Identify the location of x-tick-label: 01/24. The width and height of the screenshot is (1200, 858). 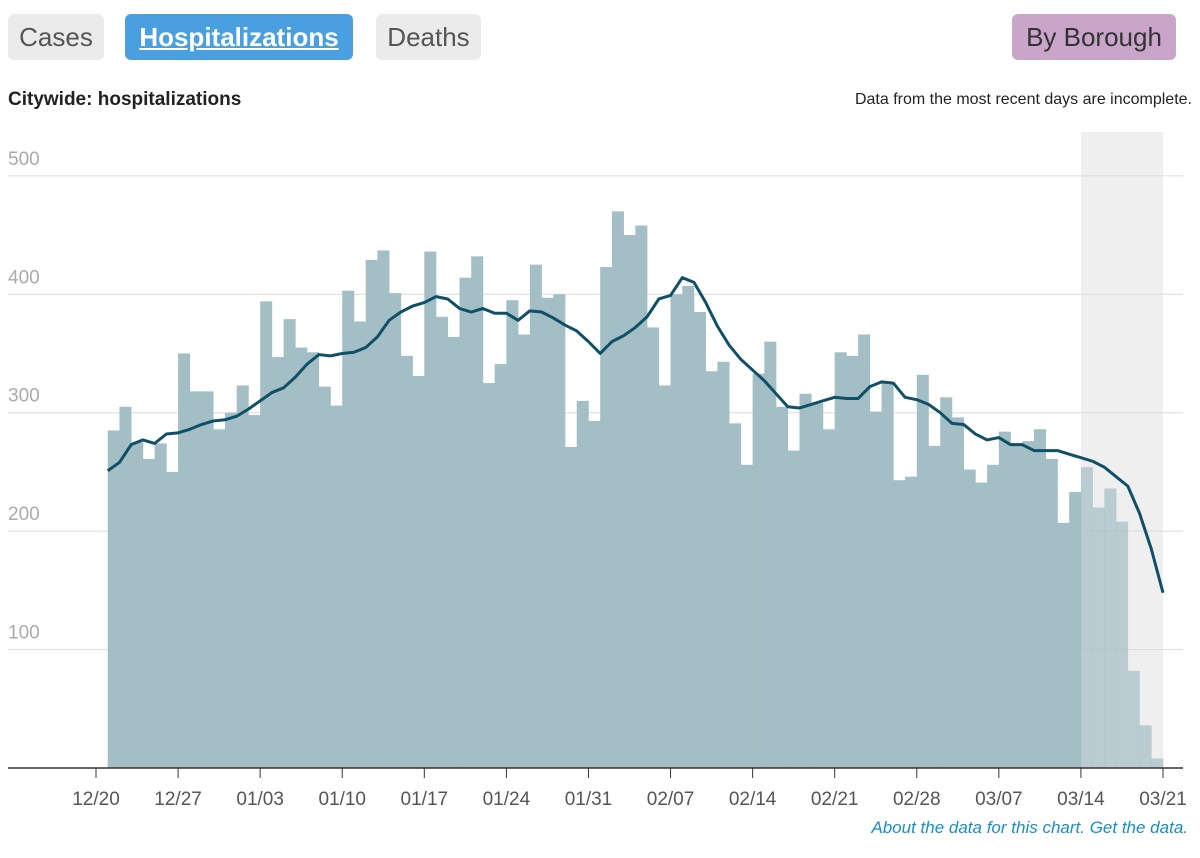
(507, 799).